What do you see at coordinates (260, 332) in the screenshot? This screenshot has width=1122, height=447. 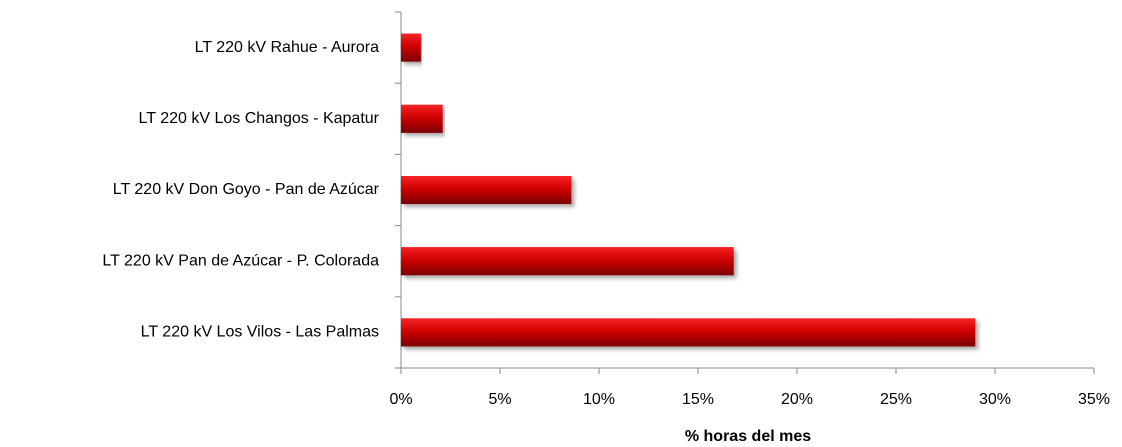 I see `y-tick-label: LT 220 kV Los Vilos - Las Palmas` at bounding box center [260, 332].